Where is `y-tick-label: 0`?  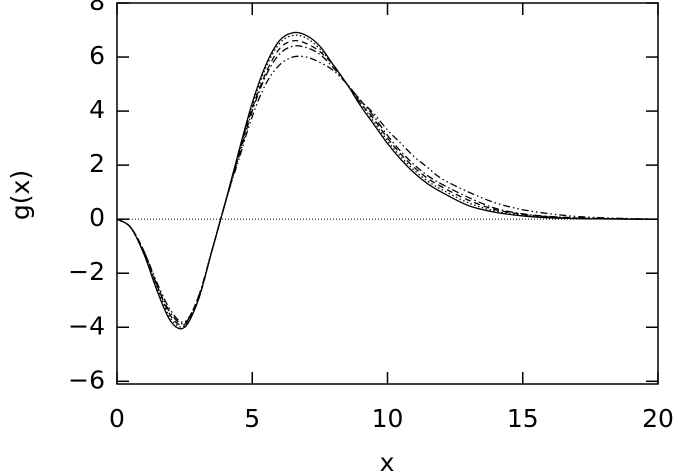
y-tick-label: 0 is located at coordinates (97, 217).